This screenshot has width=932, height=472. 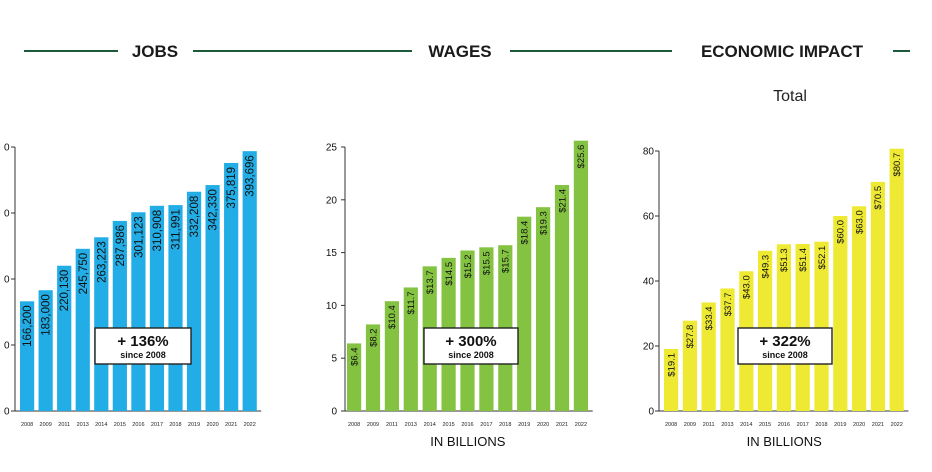 I want to click on section-headers: JOBS WAGES ECONOMIC IMPACT Total, so click(x=467, y=73).